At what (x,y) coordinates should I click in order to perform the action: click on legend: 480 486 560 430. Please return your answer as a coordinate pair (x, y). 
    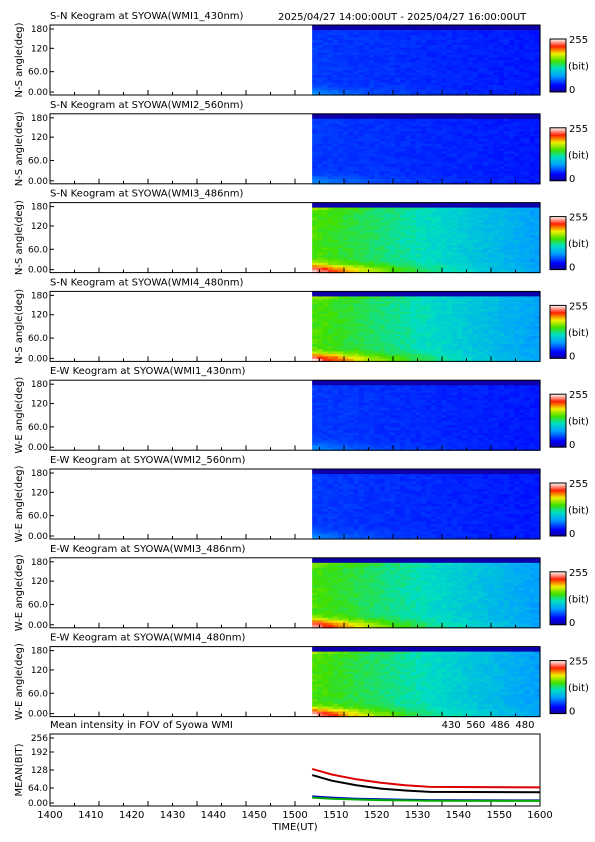
    Looking at the image, I should click on (488, 725).